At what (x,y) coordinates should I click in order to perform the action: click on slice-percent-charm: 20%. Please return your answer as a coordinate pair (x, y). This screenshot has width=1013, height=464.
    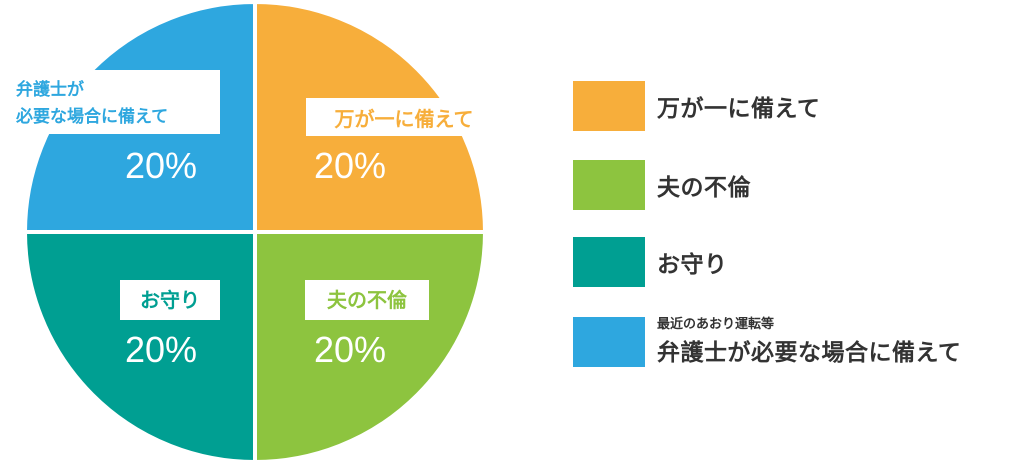
    Looking at the image, I should click on (161, 349).